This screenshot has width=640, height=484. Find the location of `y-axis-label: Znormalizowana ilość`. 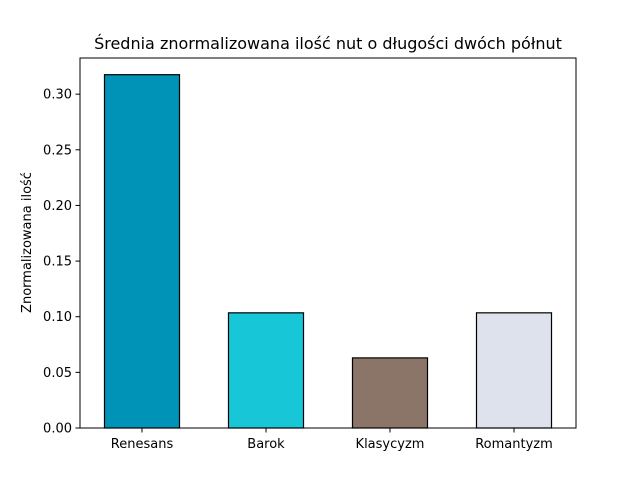

y-axis-label: Znormalizowana ilość is located at coordinates (27, 242).